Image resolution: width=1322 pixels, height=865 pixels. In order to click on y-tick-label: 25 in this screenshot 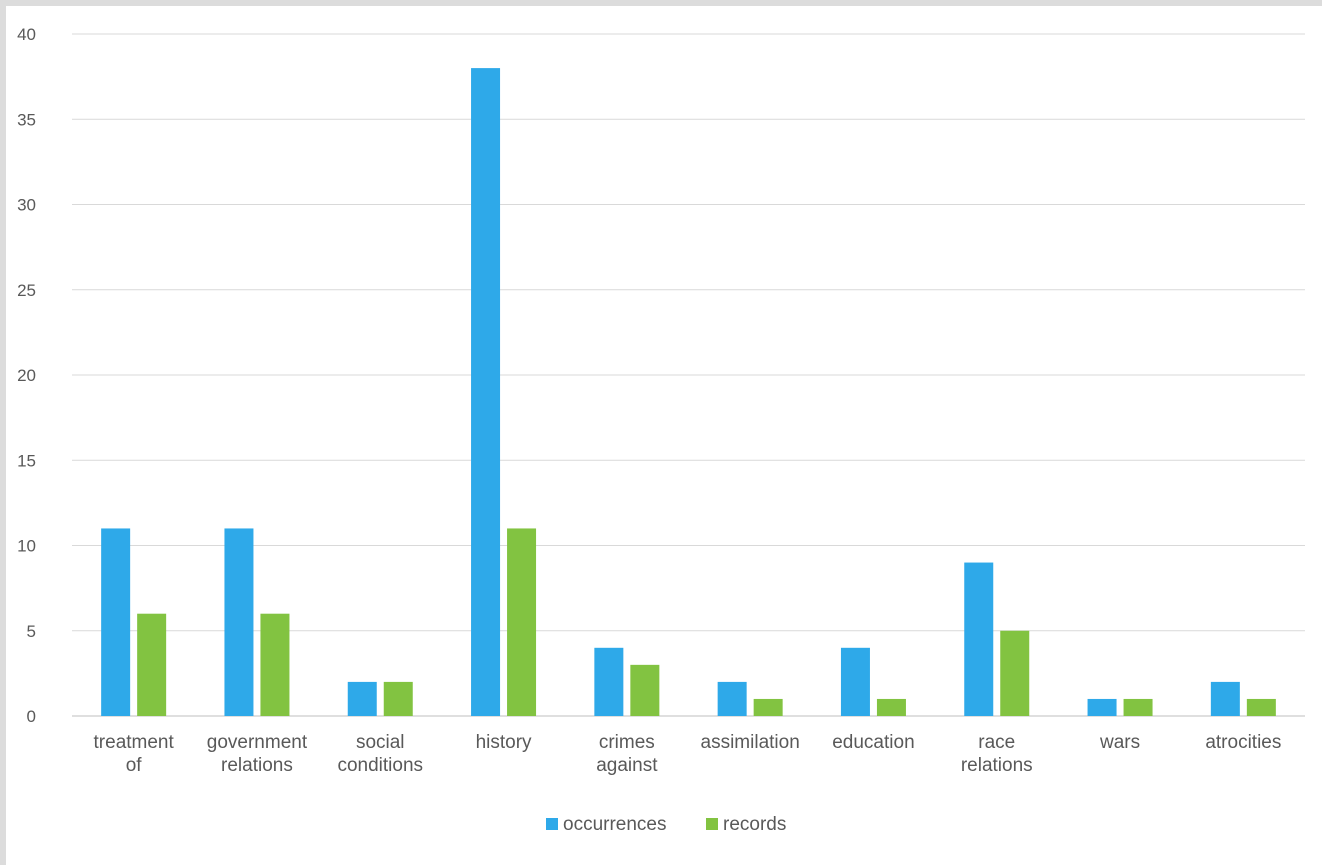, I will do `click(26, 290)`.